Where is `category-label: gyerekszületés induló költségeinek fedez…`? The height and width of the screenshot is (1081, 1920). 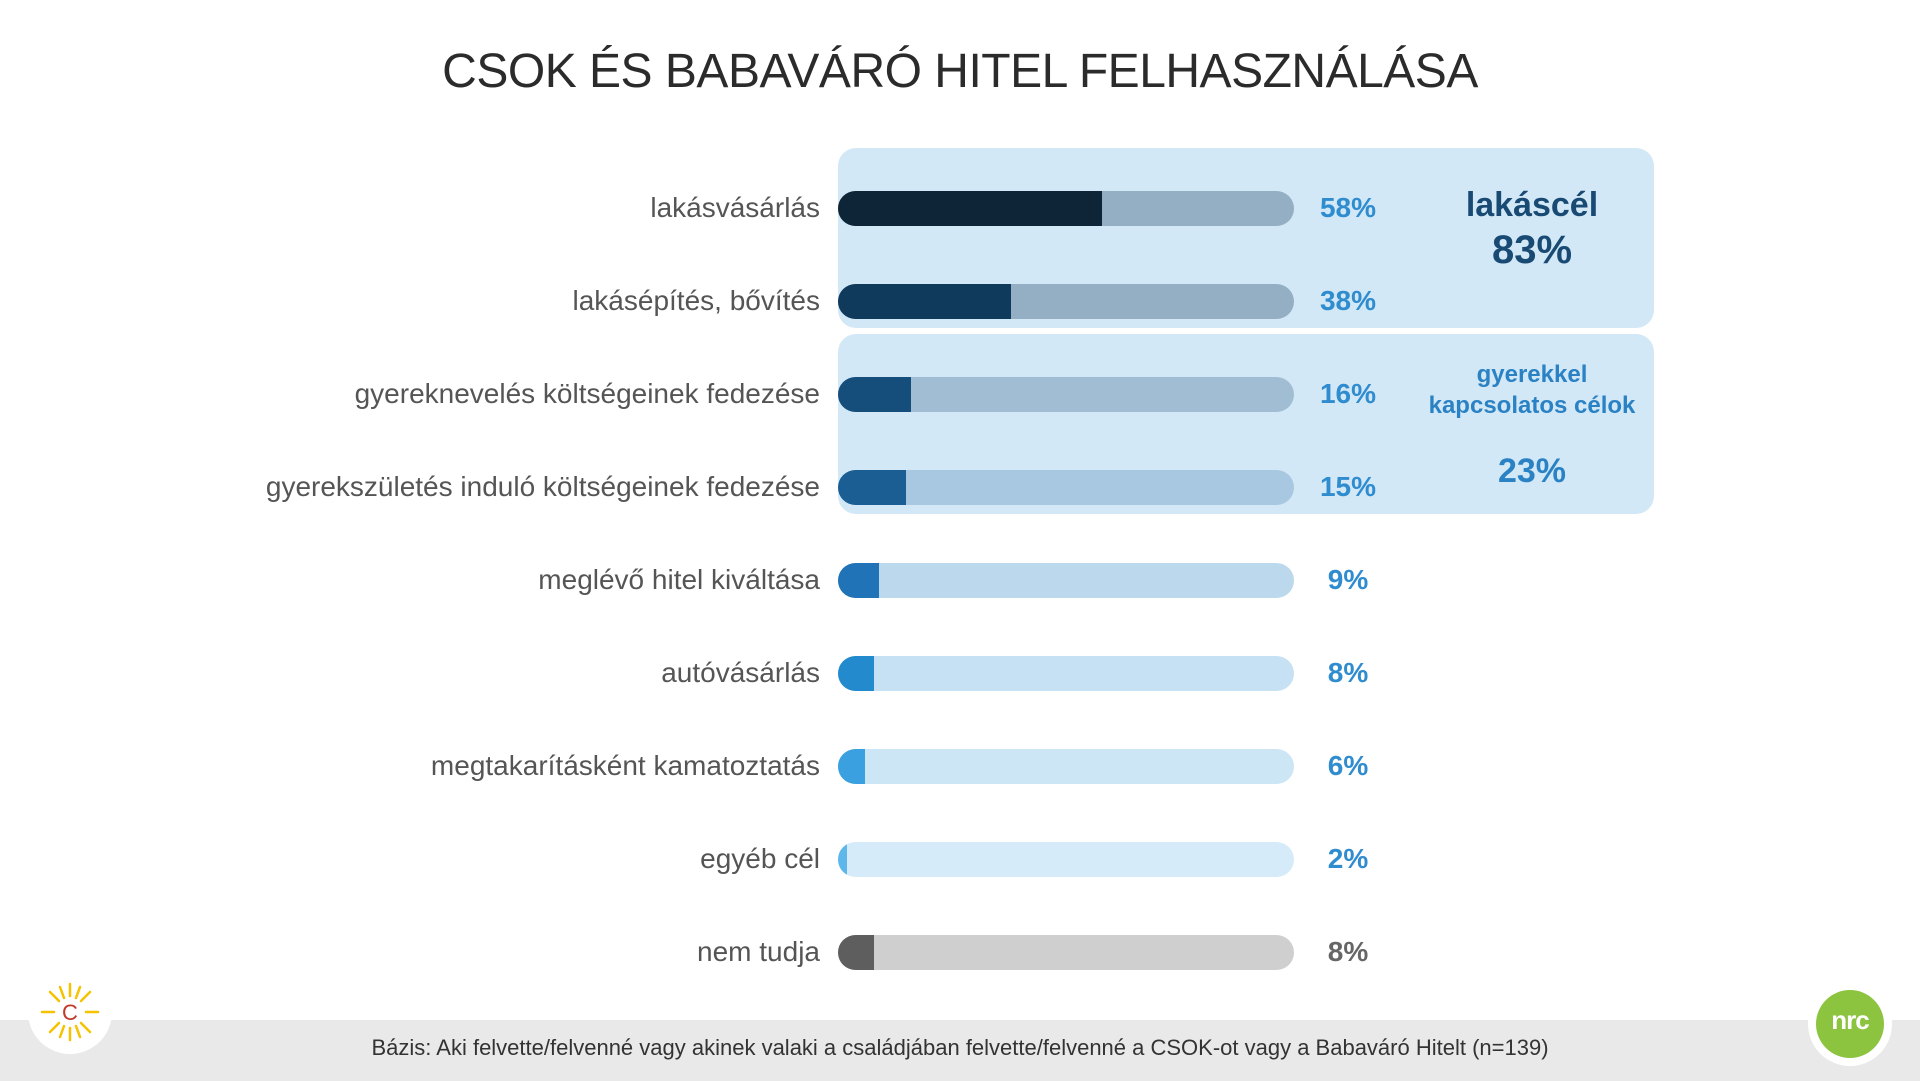
category-label: gyerekszületés induló költségeinek fedez… is located at coordinates (542, 486).